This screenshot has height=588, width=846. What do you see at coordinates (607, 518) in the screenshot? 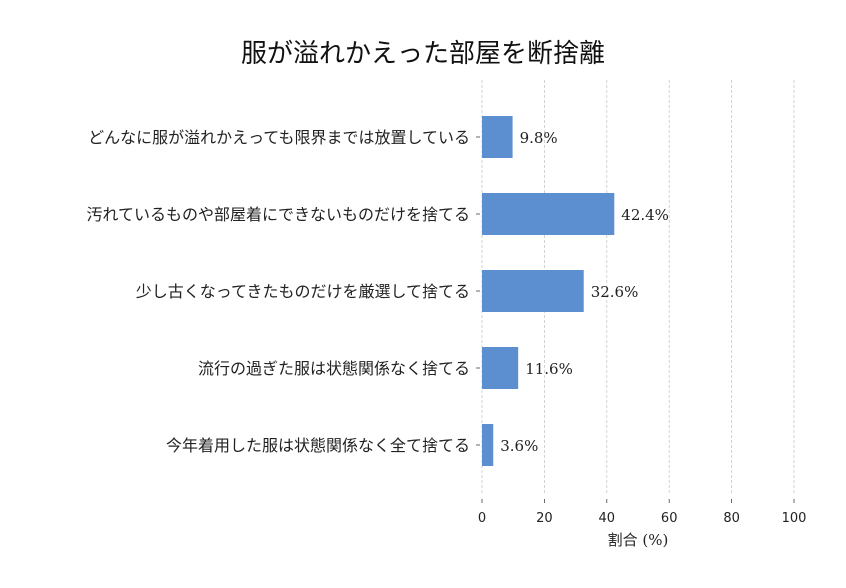
I see `x-tick-label: 40` at bounding box center [607, 518].